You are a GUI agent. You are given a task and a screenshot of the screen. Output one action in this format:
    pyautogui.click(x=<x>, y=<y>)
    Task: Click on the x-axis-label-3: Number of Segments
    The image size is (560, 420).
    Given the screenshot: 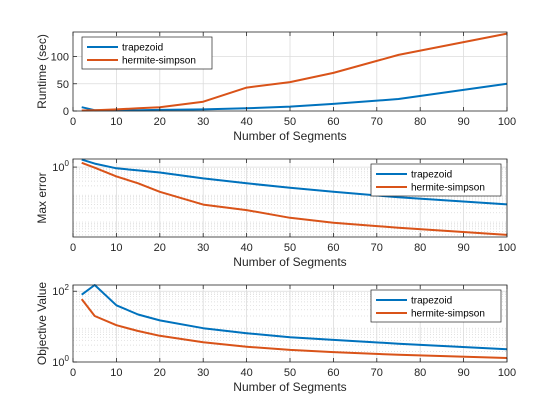 What is the action you would take?
    pyautogui.click(x=289, y=387)
    